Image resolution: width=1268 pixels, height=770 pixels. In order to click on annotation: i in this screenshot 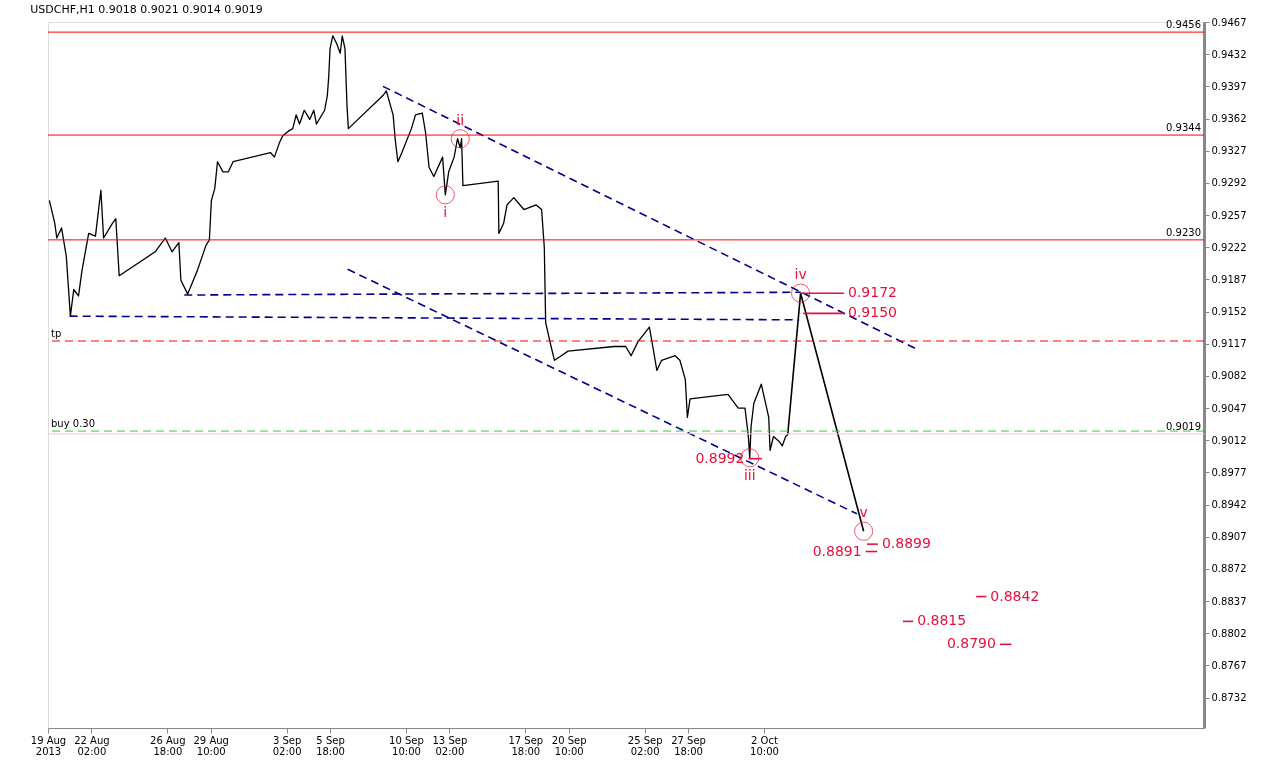, I will do `click(445, 211)`.